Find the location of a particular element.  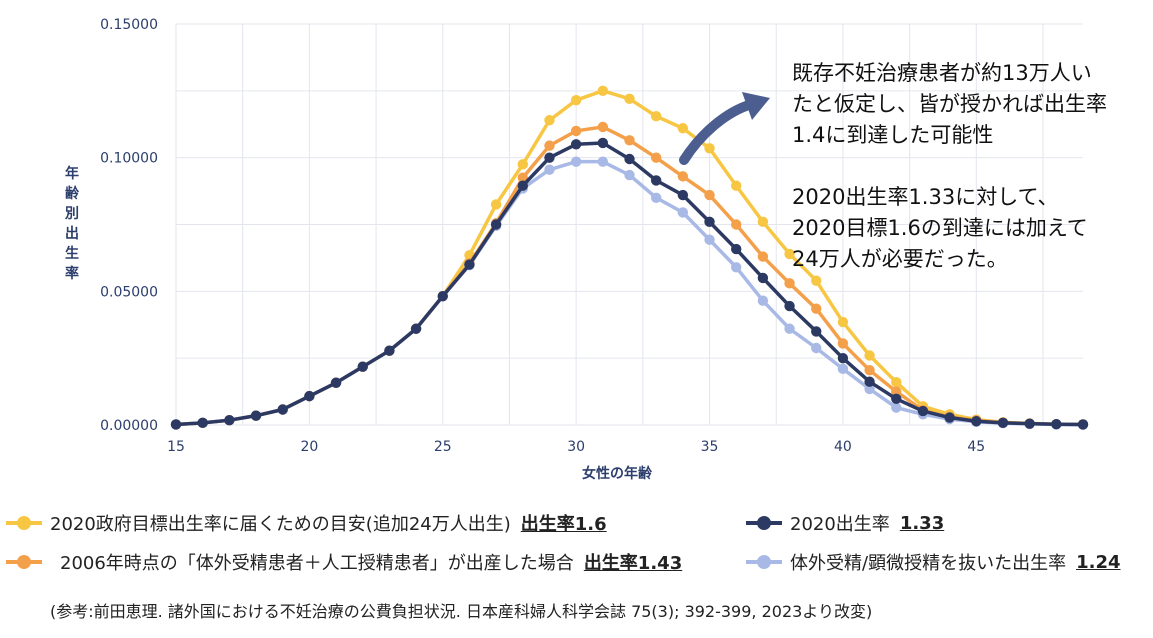

legend-value-2020: 1.33 is located at coordinates (922, 523).